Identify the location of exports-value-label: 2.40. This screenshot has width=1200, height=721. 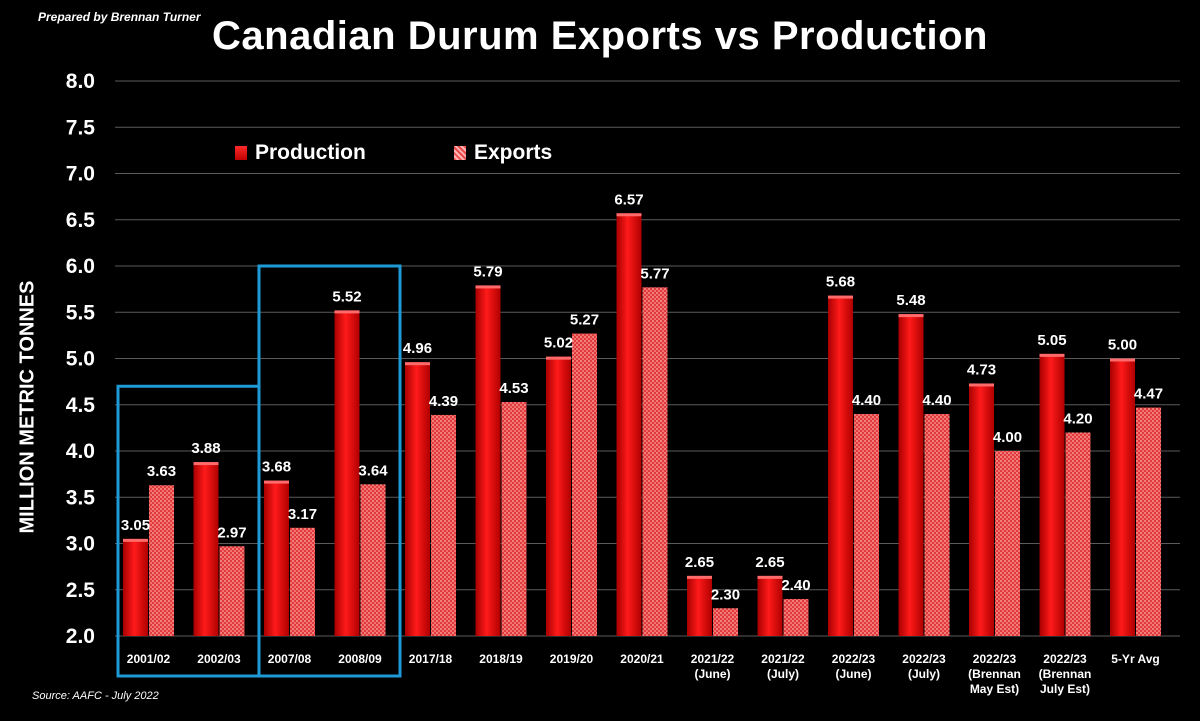
(795, 585).